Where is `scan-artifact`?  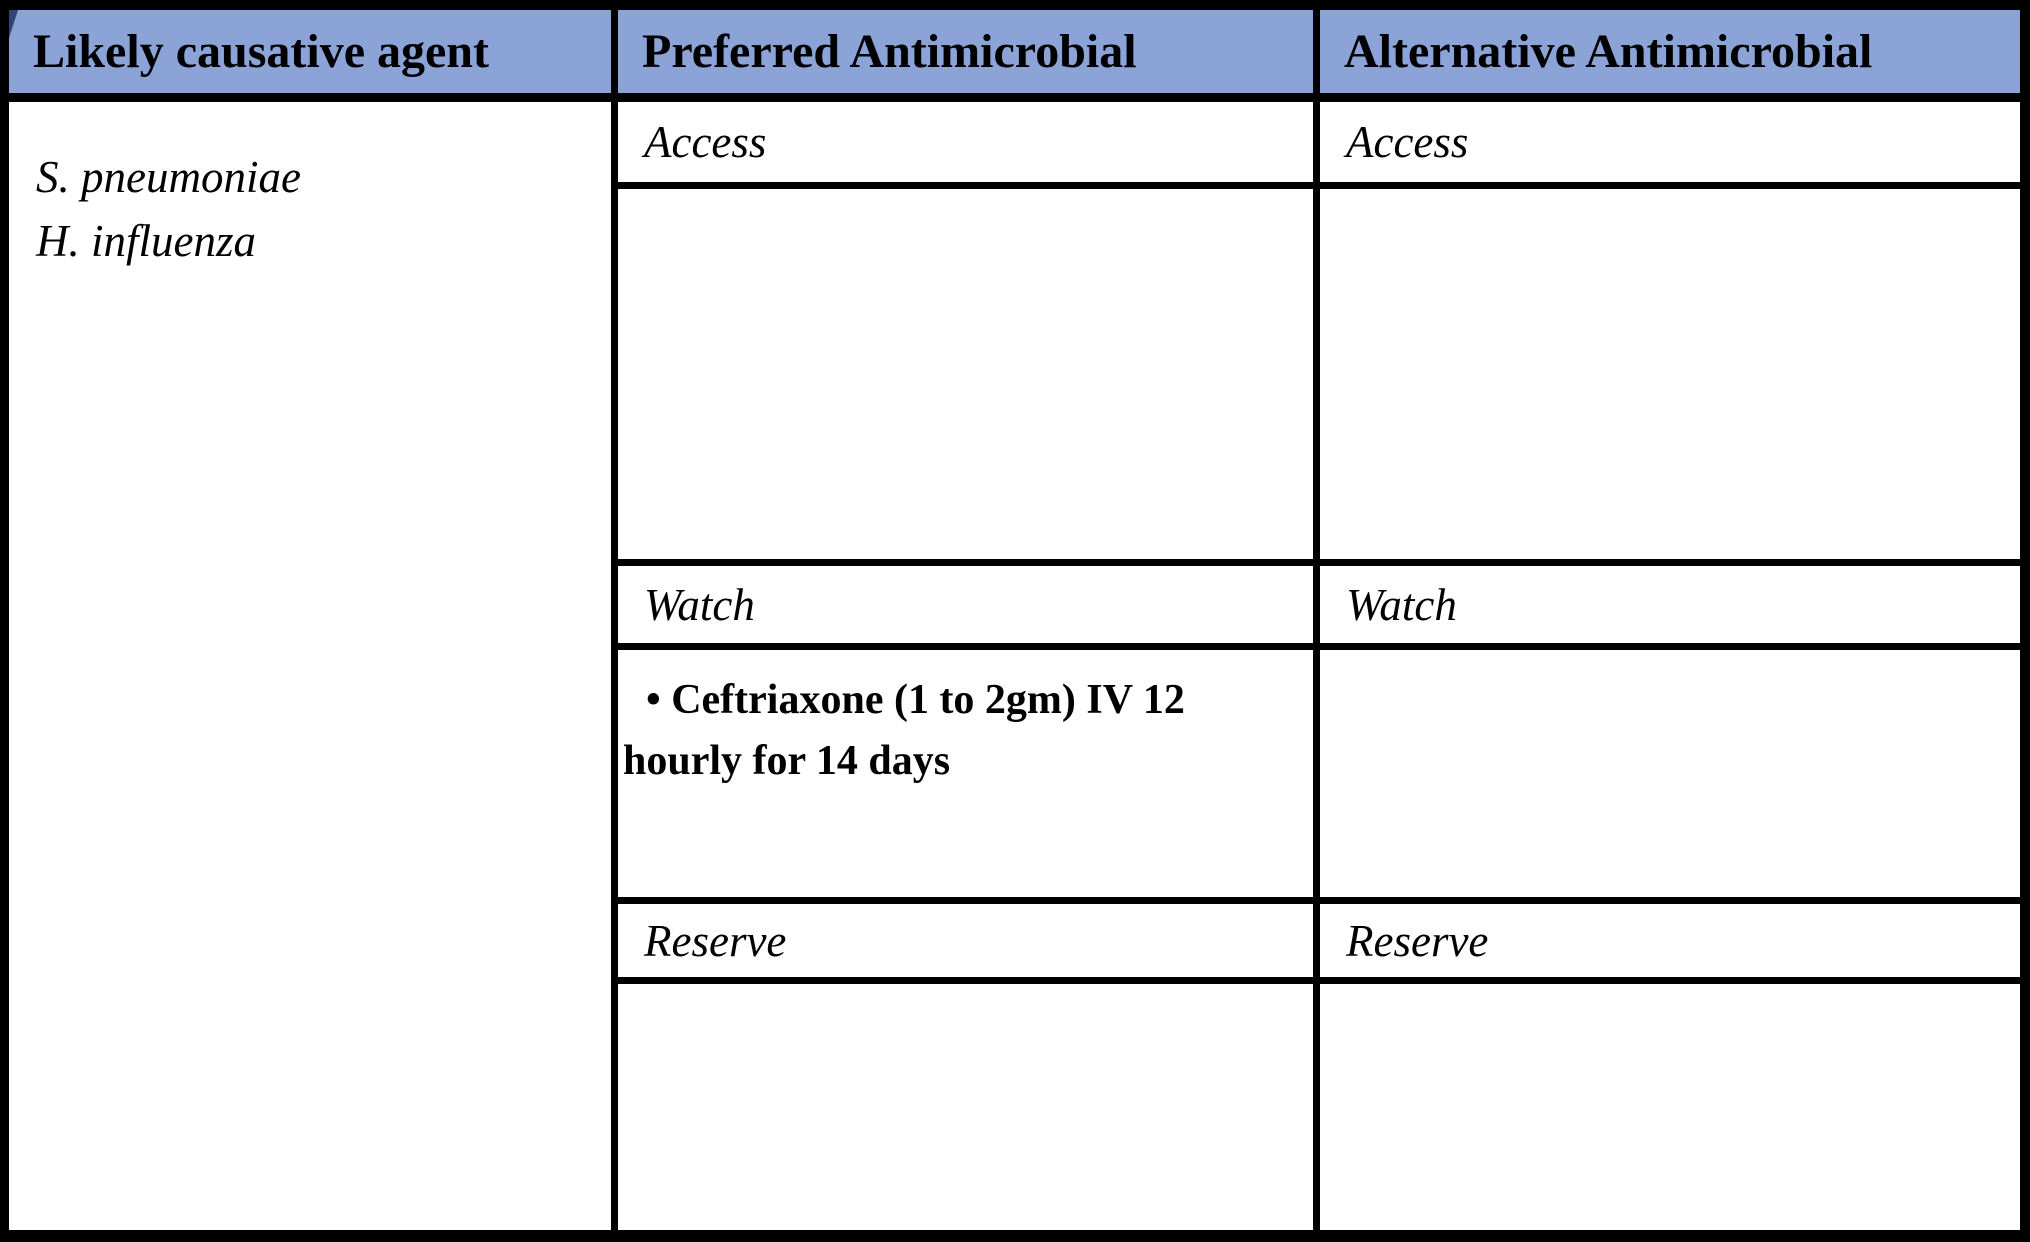 scan-artifact is located at coordinates (13, 24).